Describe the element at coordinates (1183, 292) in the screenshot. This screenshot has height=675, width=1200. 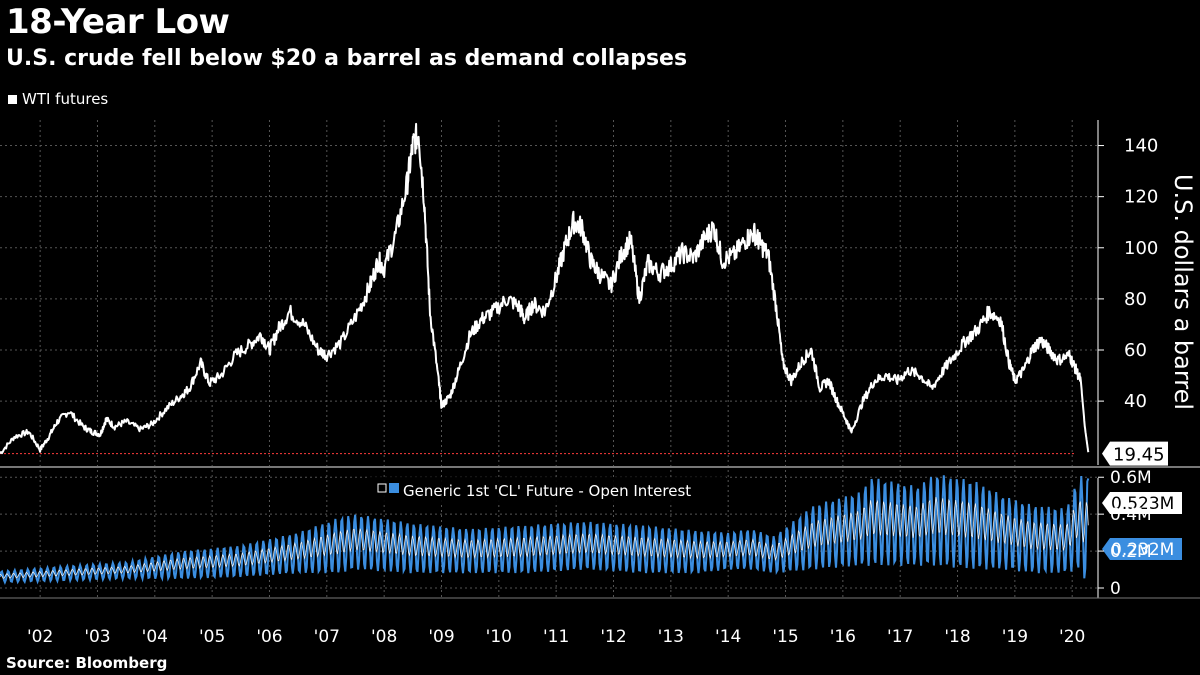
I see `y-axis-title: U.S. dollars a barrel` at that location.